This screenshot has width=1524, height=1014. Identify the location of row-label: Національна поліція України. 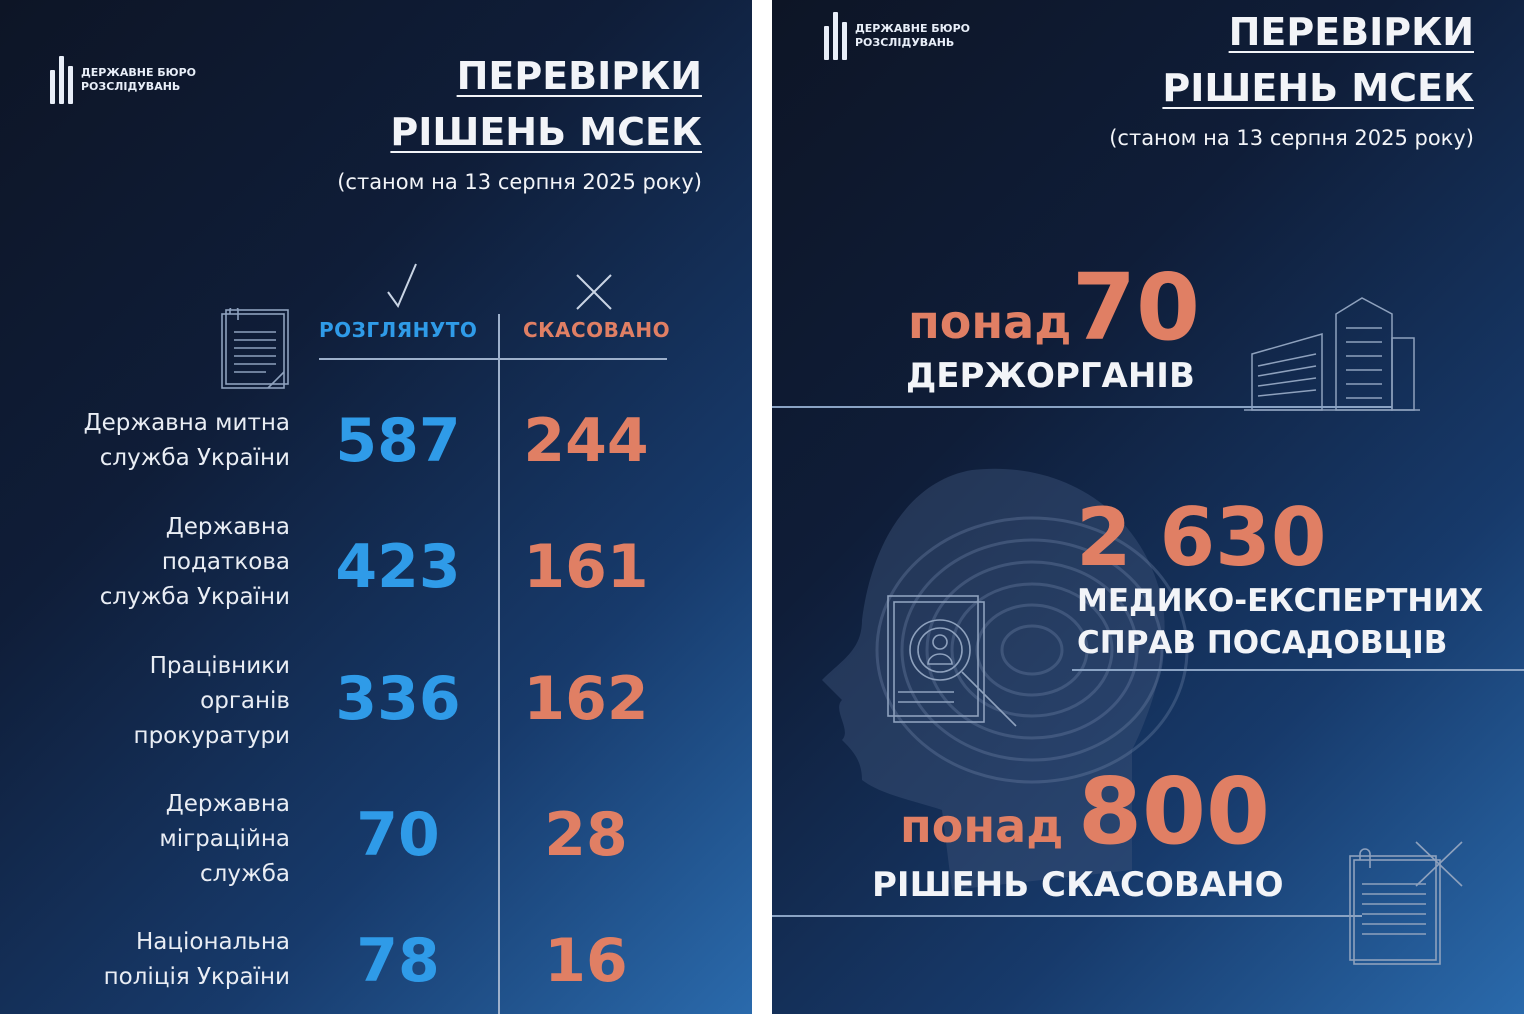
(196, 959).